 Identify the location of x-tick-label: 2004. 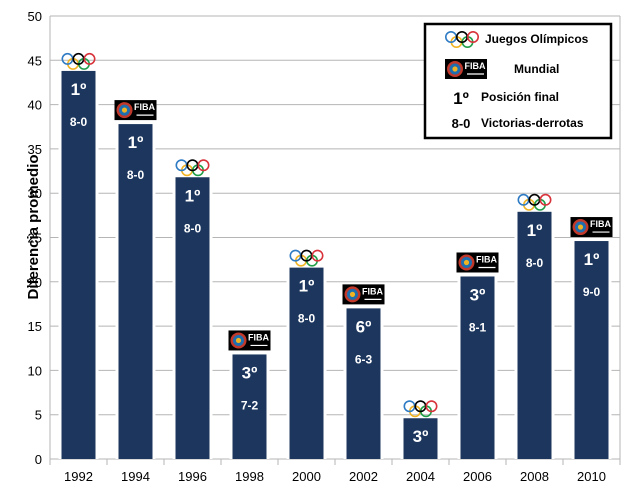
(420, 476).